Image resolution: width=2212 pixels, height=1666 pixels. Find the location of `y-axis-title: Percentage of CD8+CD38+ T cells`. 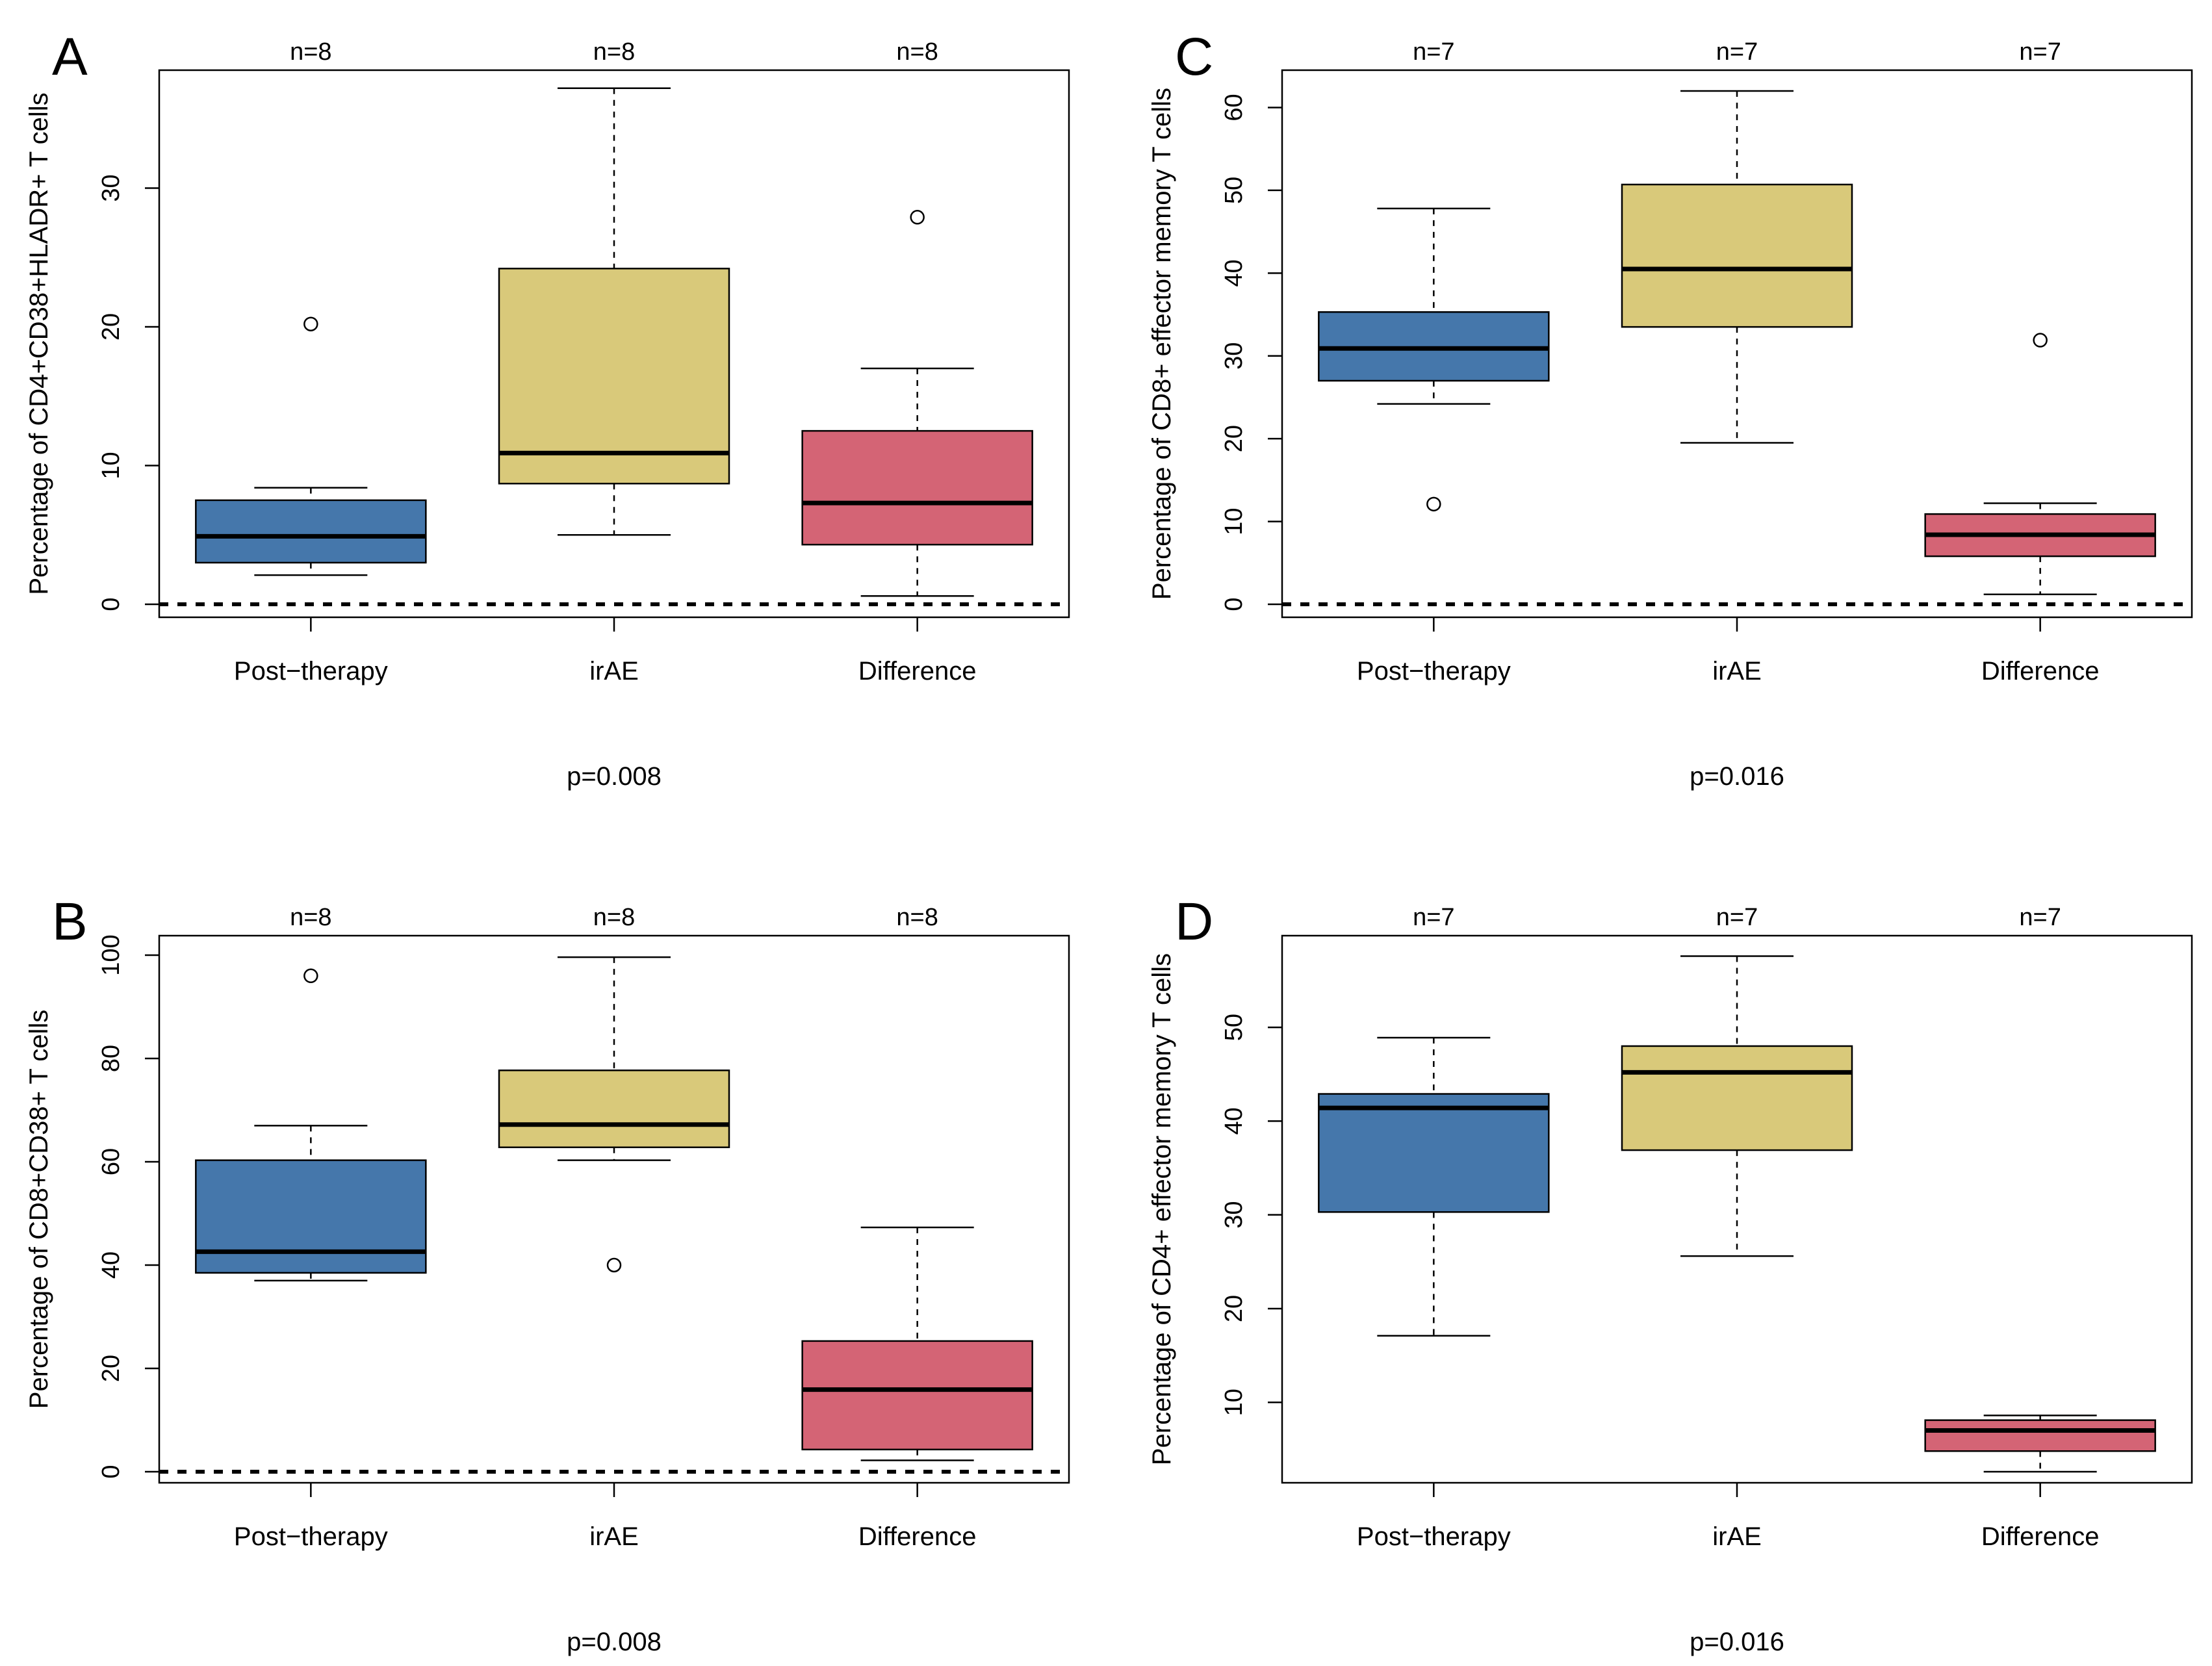

y-axis-title: Percentage of CD8+CD38+ T cells is located at coordinates (39, 1209).